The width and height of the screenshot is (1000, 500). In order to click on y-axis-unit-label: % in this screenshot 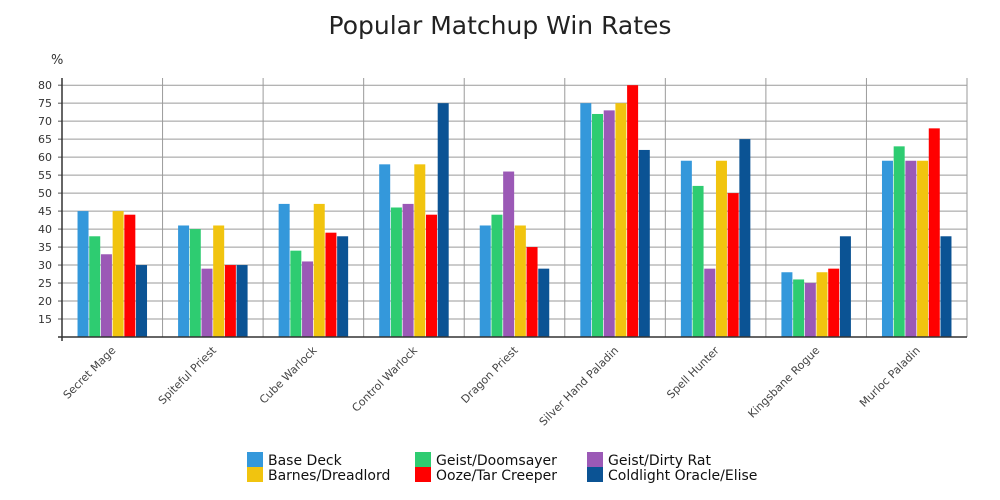, I will do `click(57, 60)`.